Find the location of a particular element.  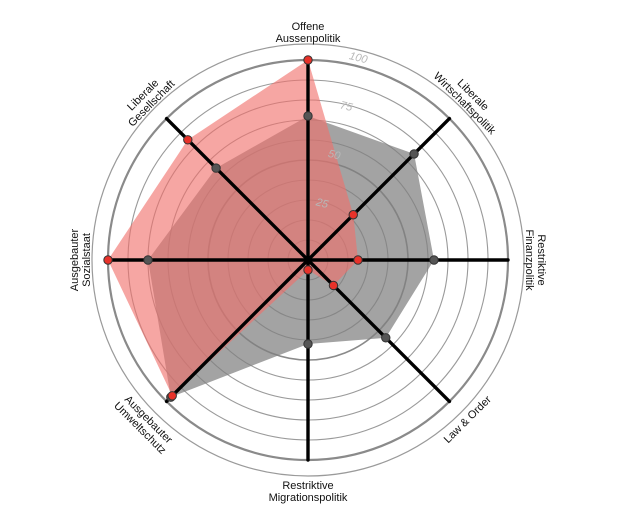

data-point-s1-a4 is located at coordinates (386, 338).